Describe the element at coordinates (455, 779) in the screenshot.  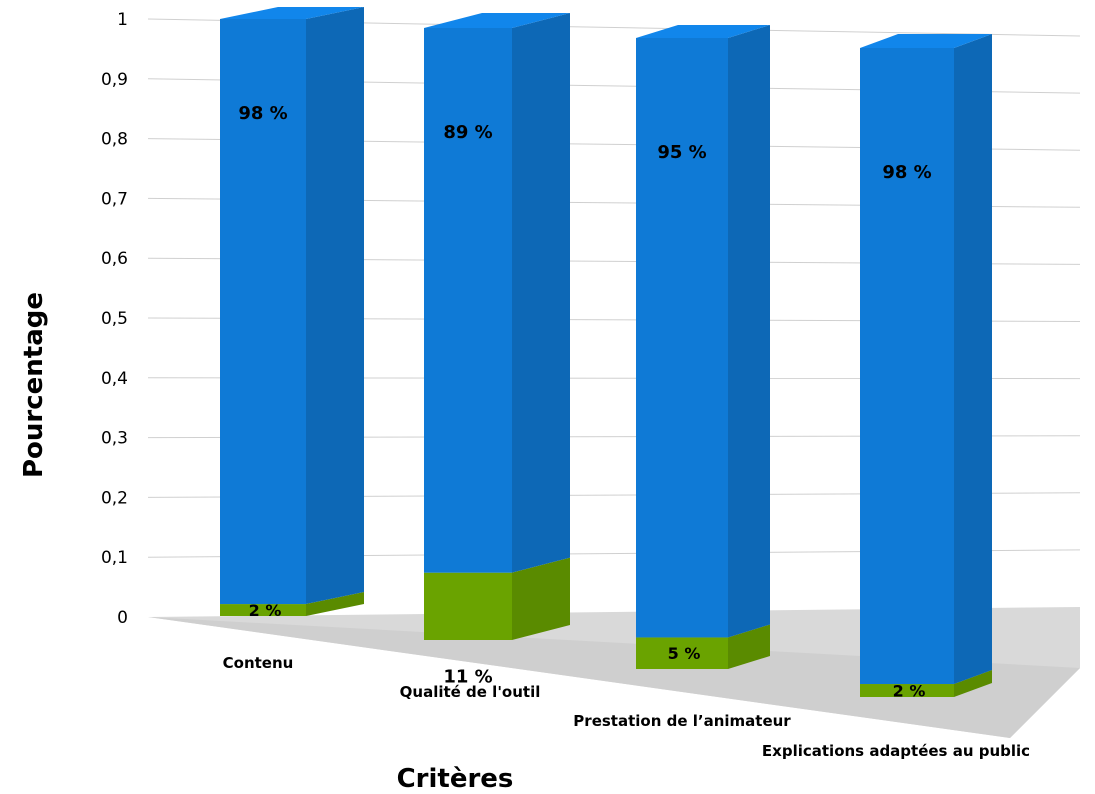
I see `x-axis-title: Critères` at that location.